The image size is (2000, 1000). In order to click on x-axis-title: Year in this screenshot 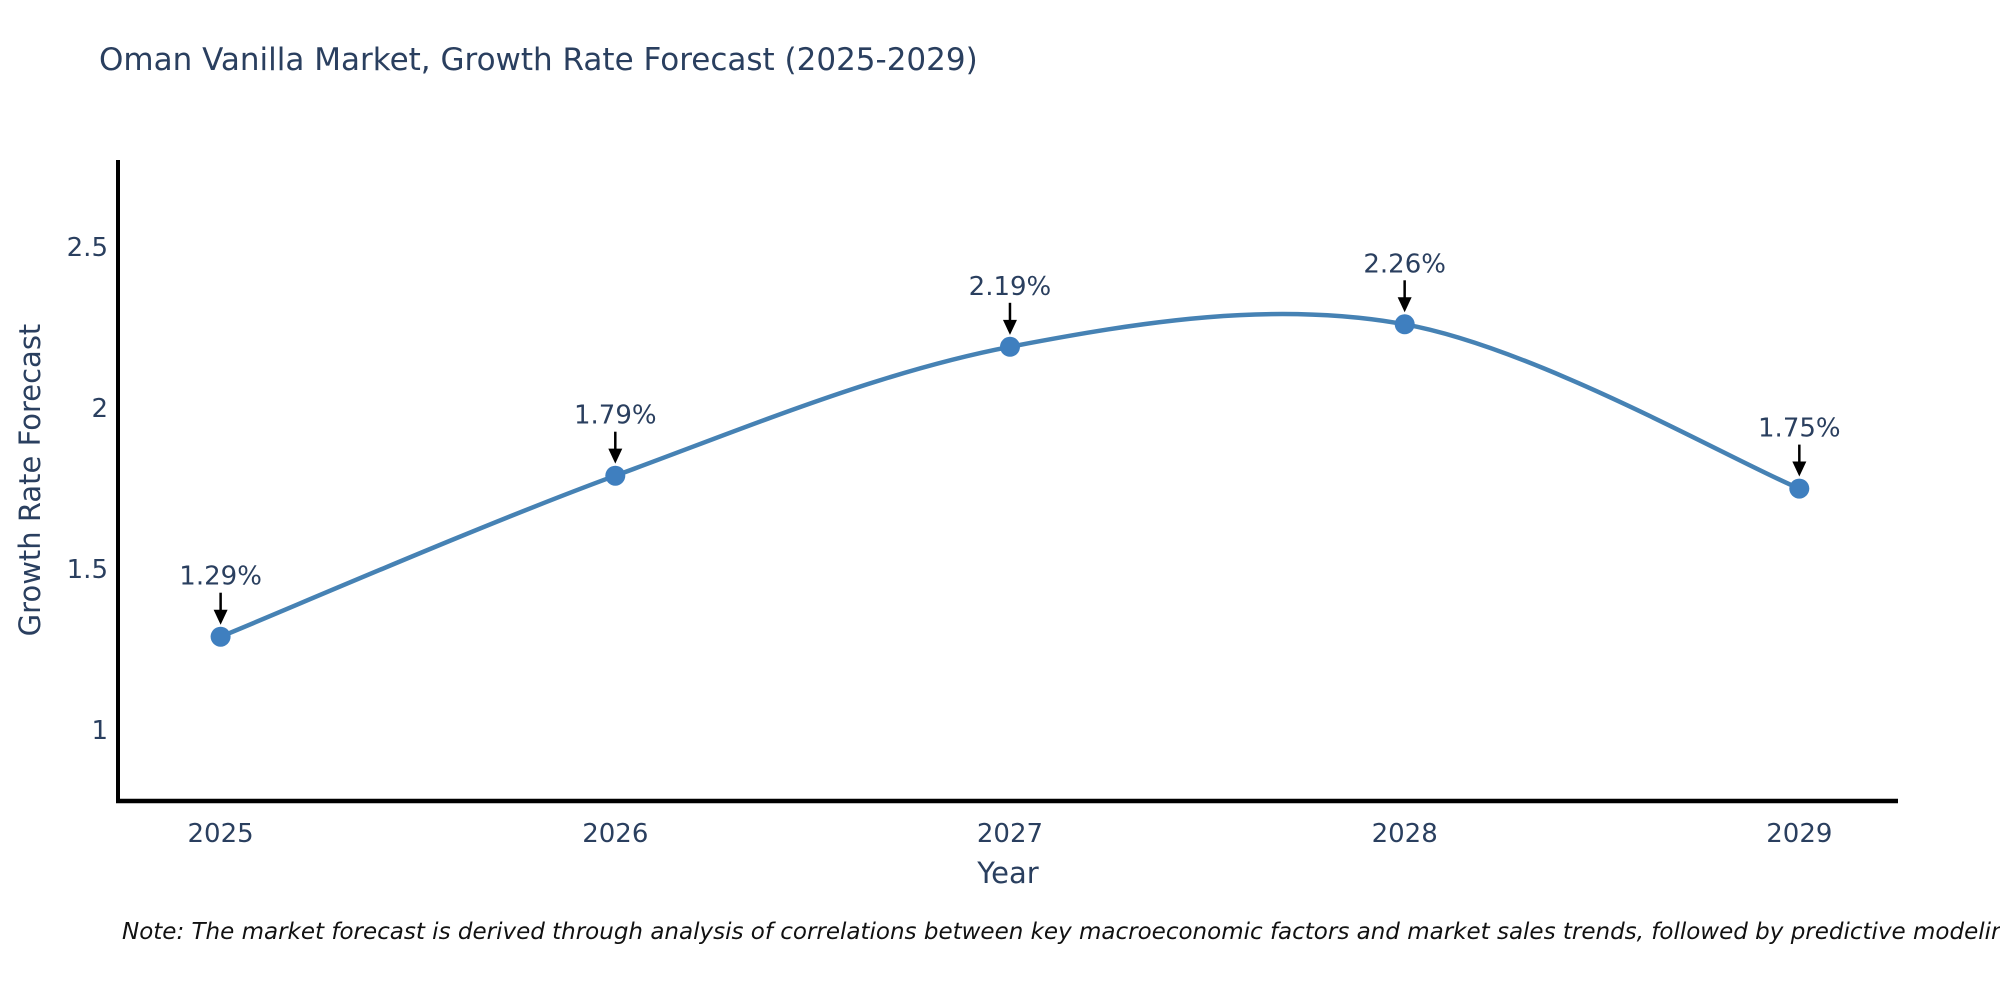, I will do `click(1008, 873)`.